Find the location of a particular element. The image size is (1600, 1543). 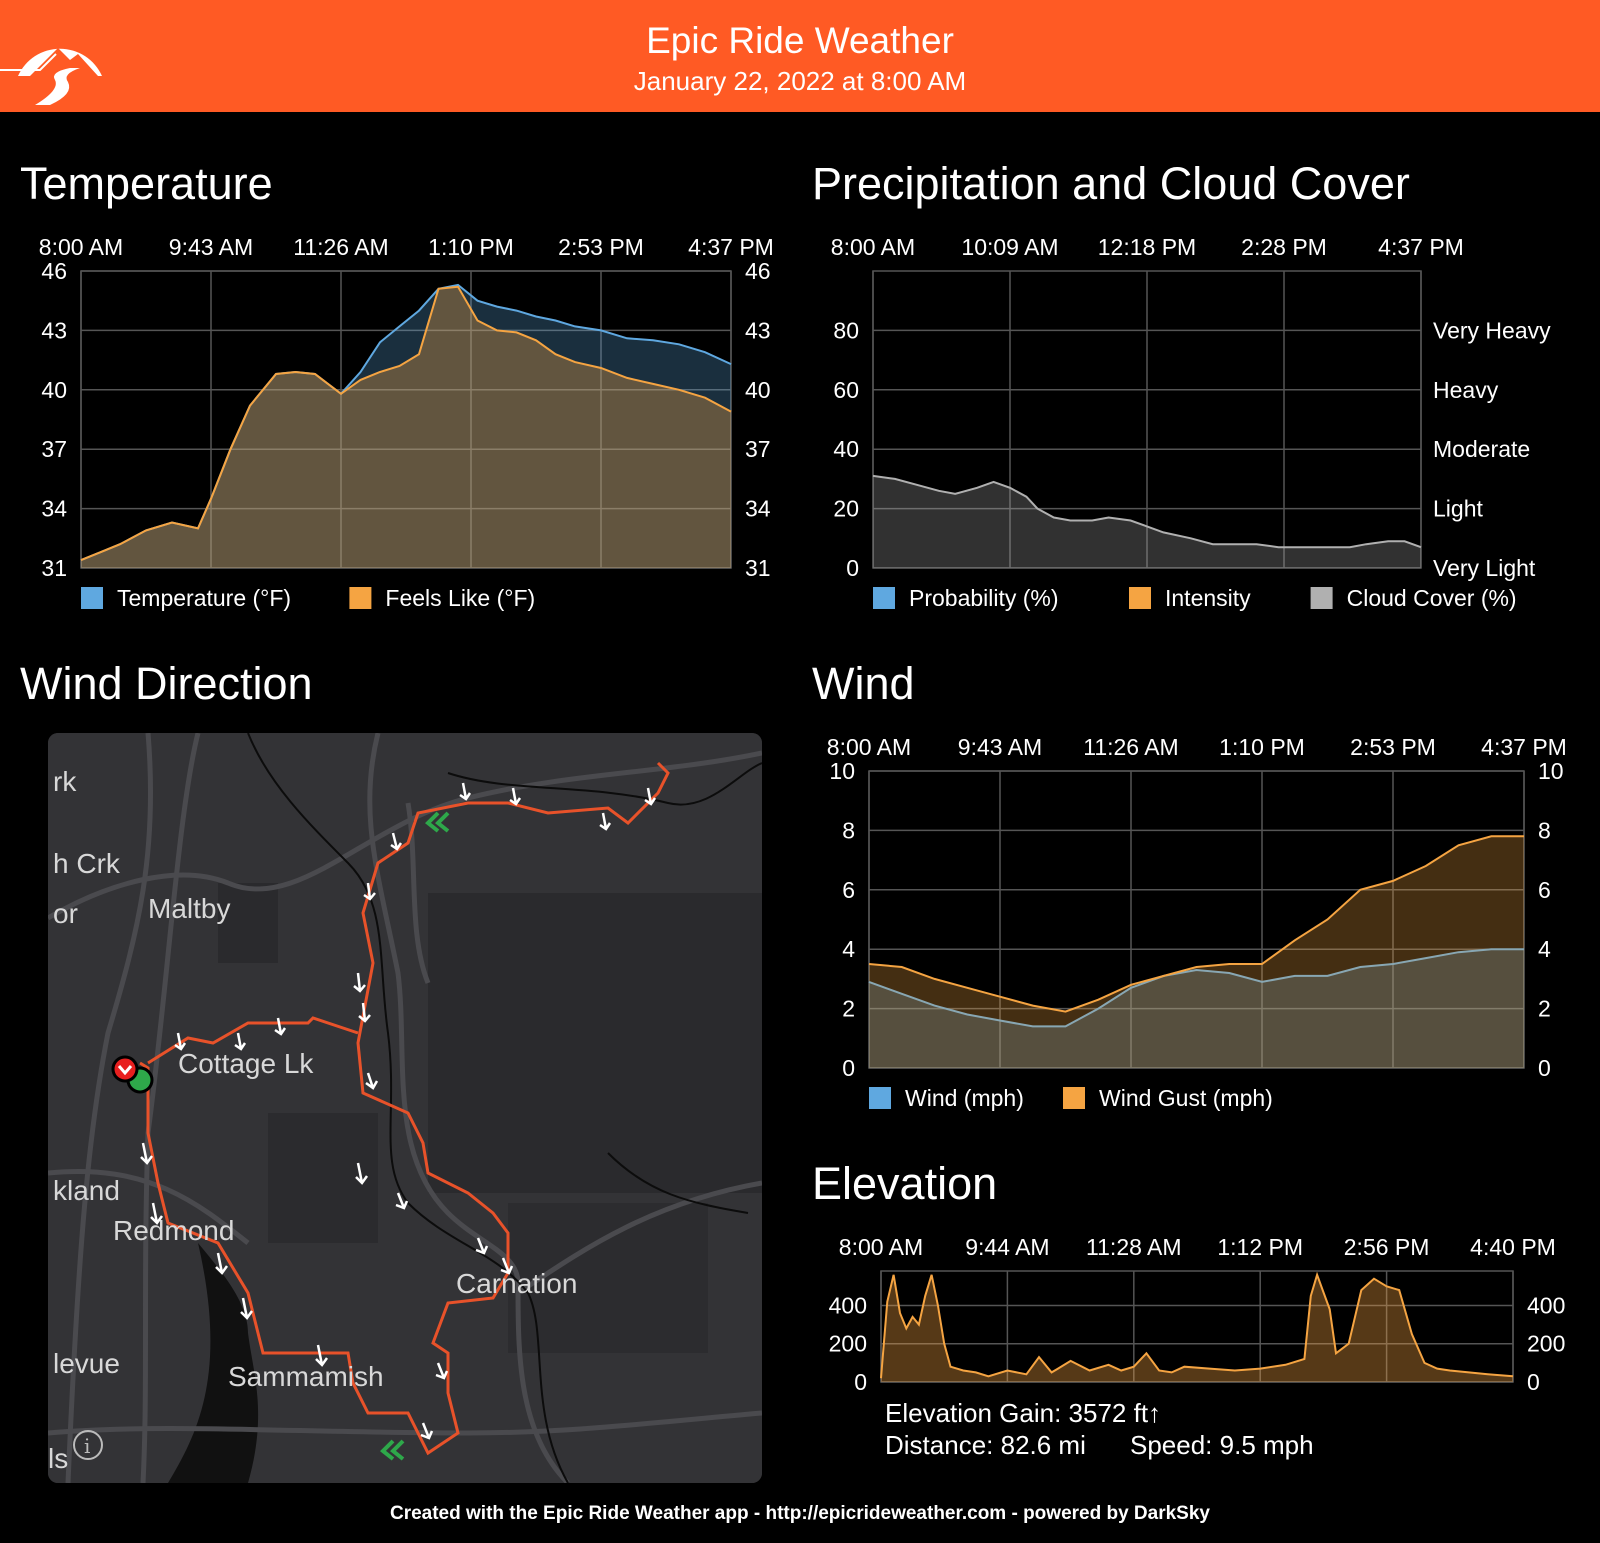

temperature-y-tick-label-right: 40 is located at coordinates (758, 390).